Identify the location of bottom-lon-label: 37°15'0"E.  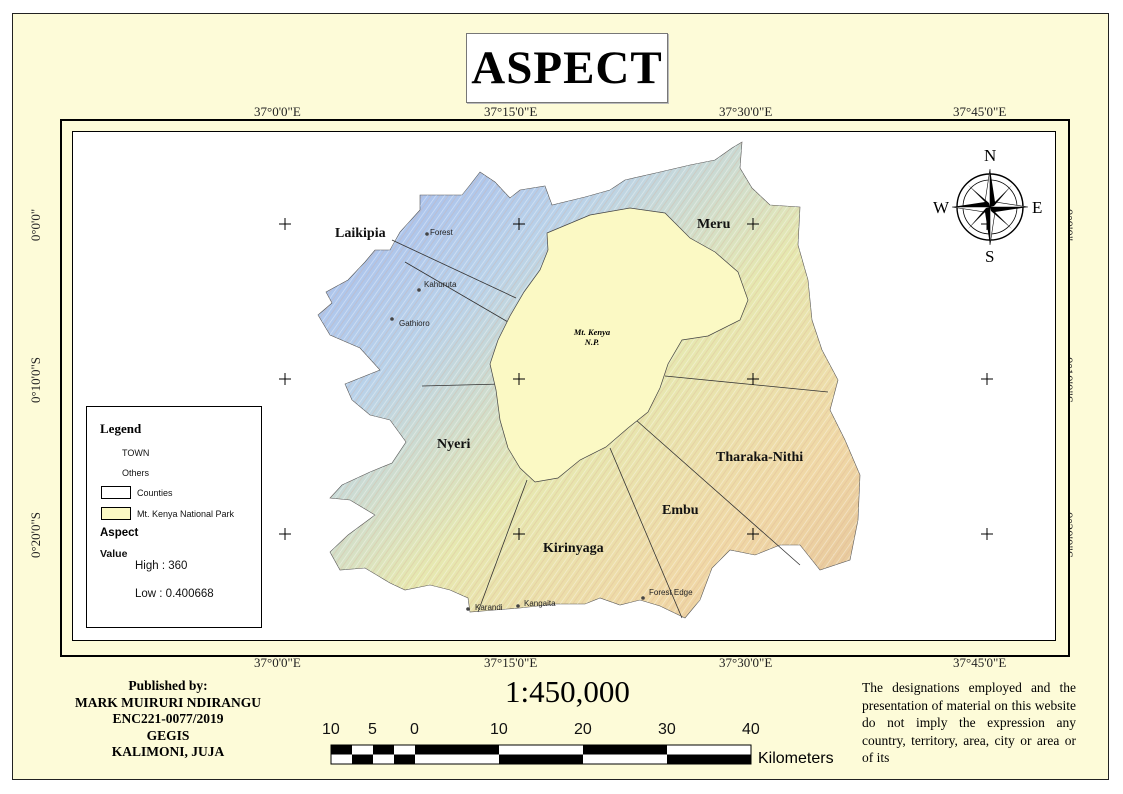
(511, 662).